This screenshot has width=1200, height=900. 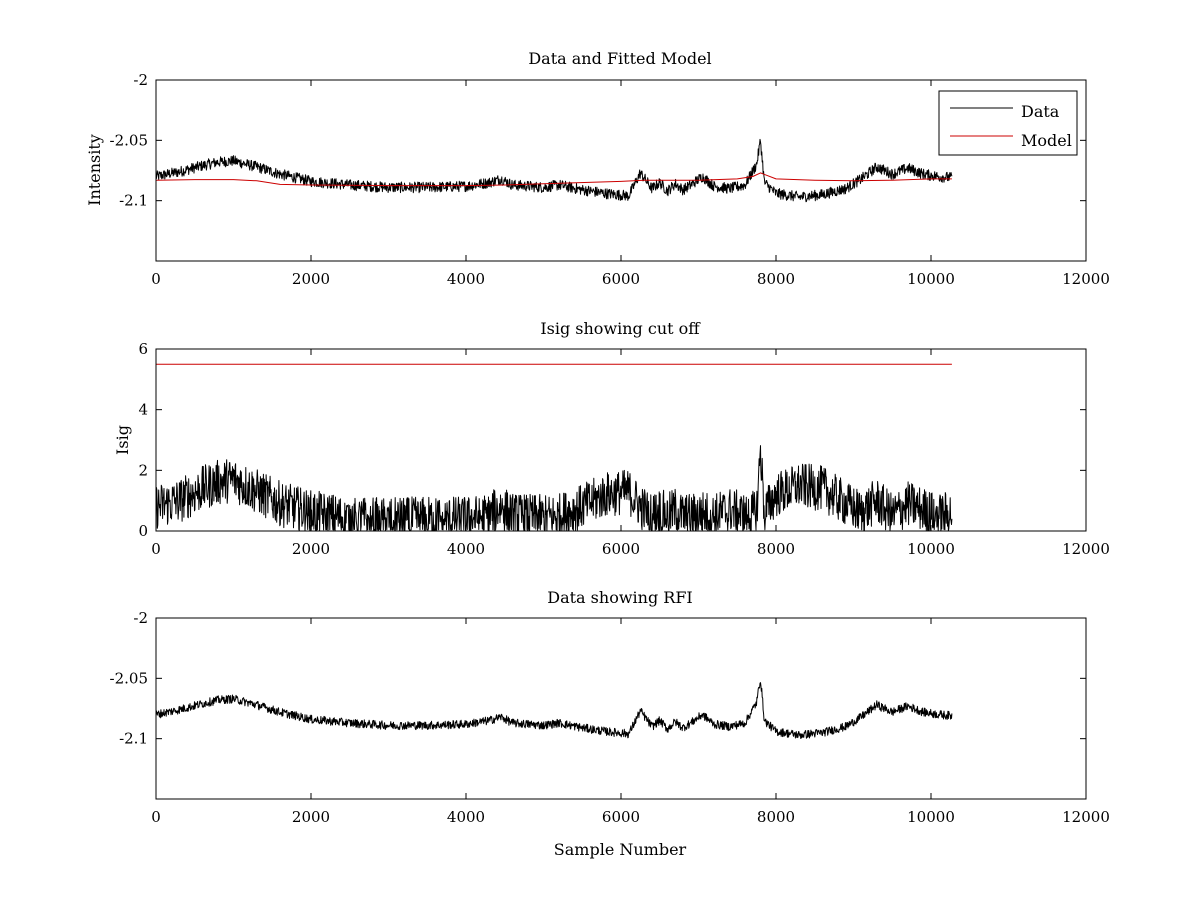 What do you see at coordinates (122, 440) in the screenshot?
I see `panel-2-ylabel: Isig` at bounding box center [122, 440].